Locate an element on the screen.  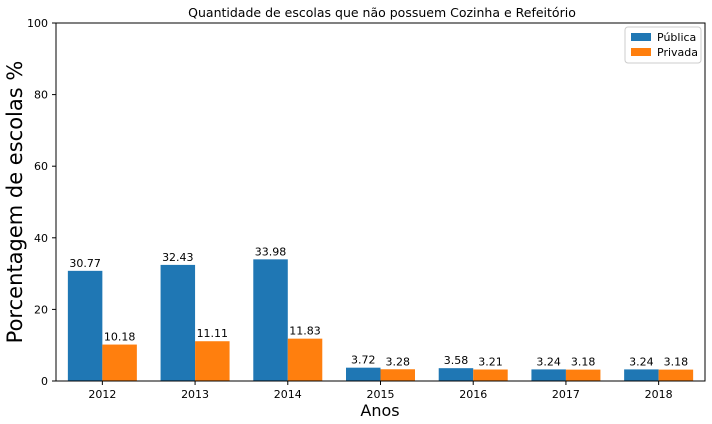
y-tick-label: 60 is located at coordinates (41, 166).